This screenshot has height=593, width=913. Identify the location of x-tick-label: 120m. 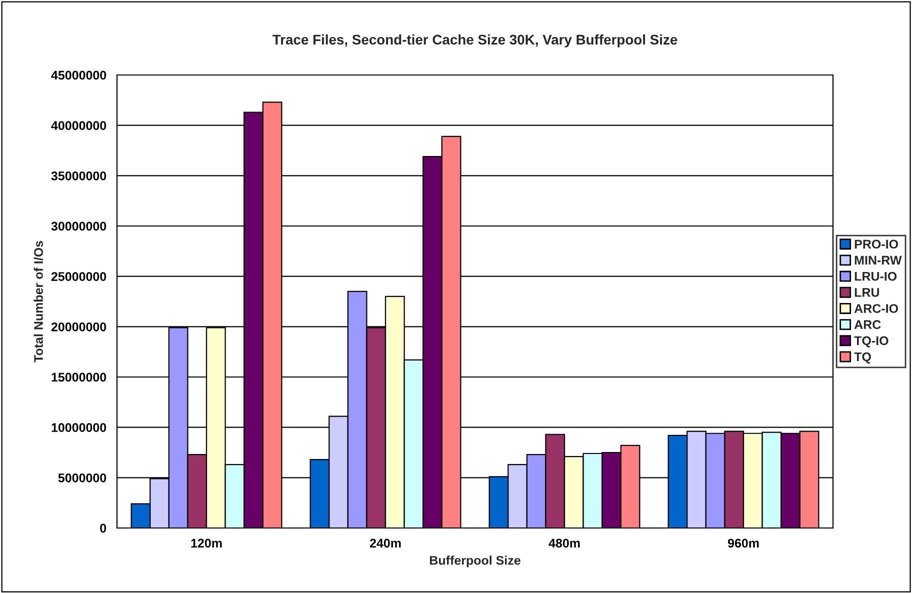
(206, 543).